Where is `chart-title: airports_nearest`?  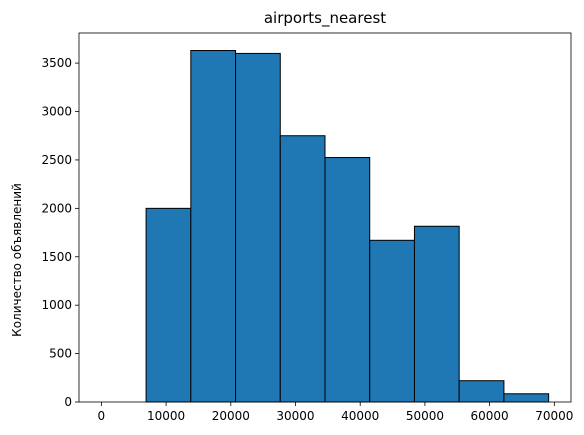
chart-title: airports_nearest is located at coordinates (325, 18).